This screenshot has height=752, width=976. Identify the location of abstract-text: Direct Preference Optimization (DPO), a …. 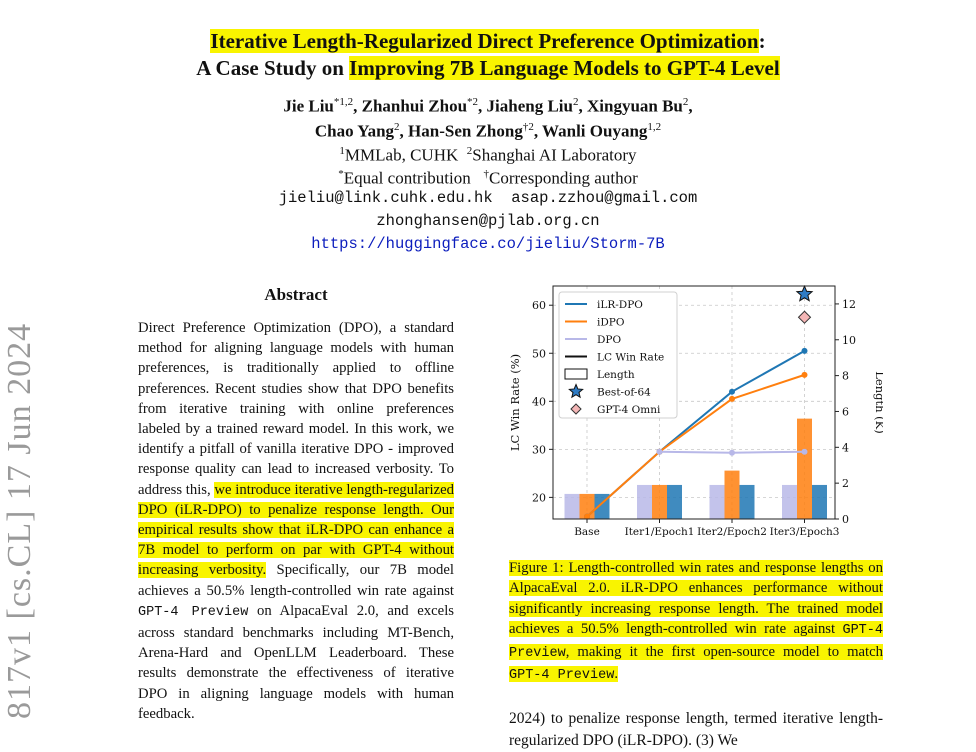
(296, 409).